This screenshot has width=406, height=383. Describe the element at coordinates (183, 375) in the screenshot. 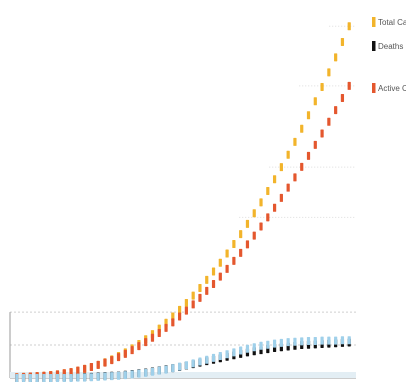

I see `x-axis-band` at that location.